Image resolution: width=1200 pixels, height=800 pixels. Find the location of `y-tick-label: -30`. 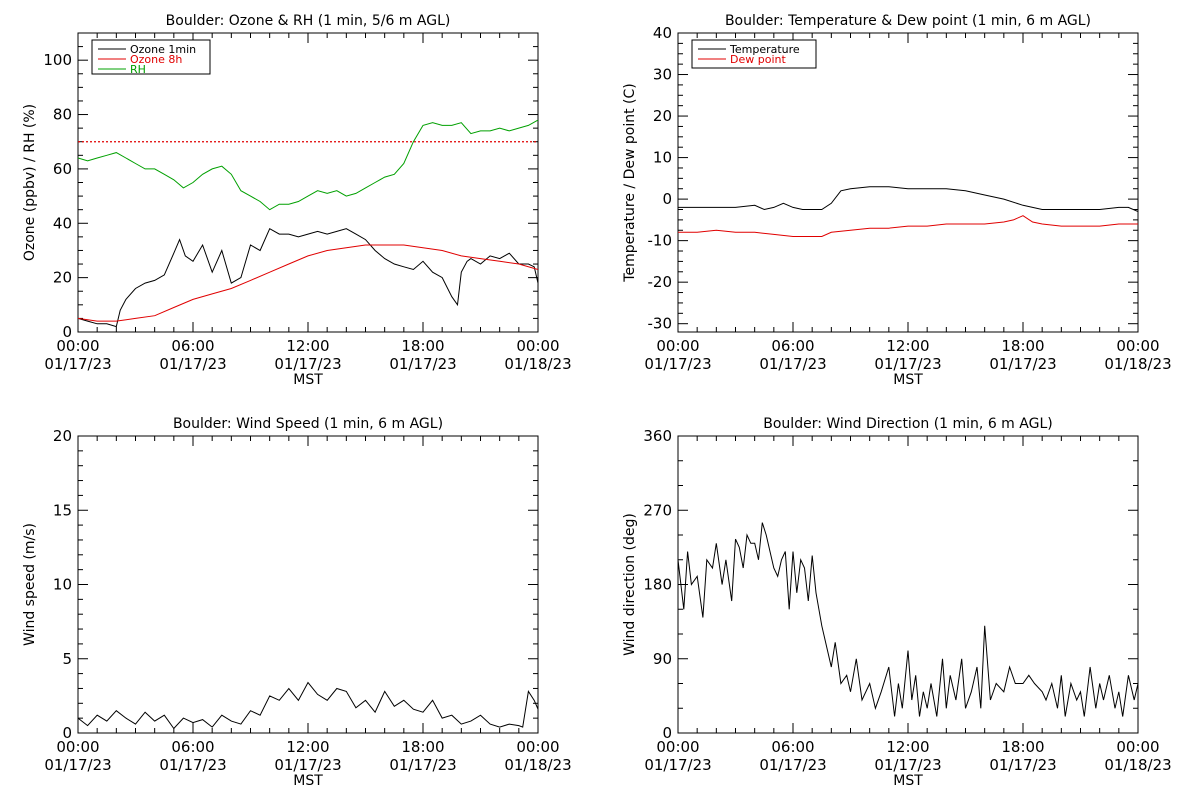

y-tick-label: -30 is located at coordinates (660, 324).